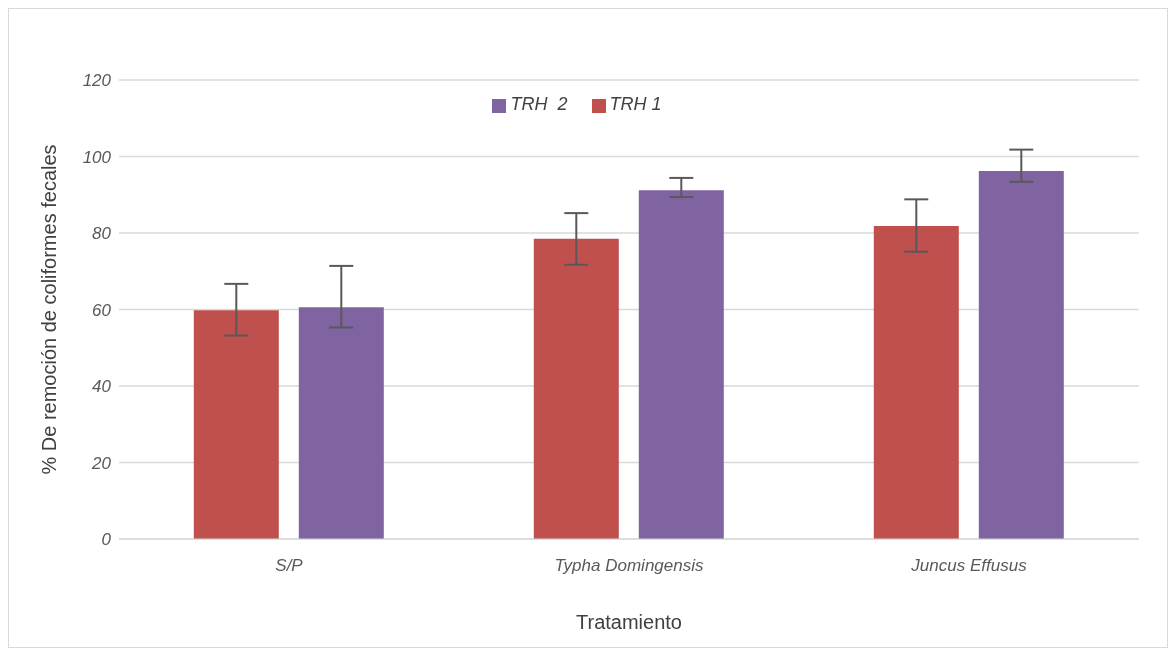  Describe the element at coordinates (539, 104) in the screenshot. I see `legend-label: TRH 2` at that location.